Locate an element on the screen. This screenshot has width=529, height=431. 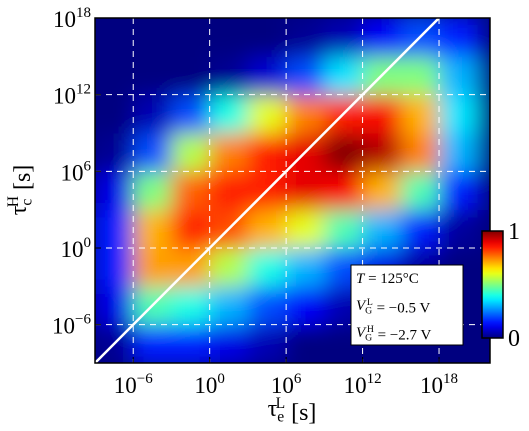
text-part: = −0.5 V is located at coordinates (402, 309).